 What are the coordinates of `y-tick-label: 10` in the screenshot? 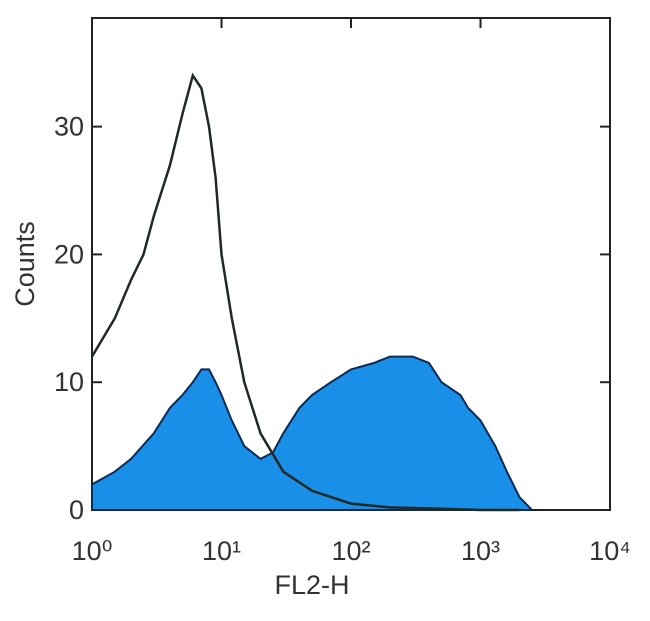 It's located at (69, 382).